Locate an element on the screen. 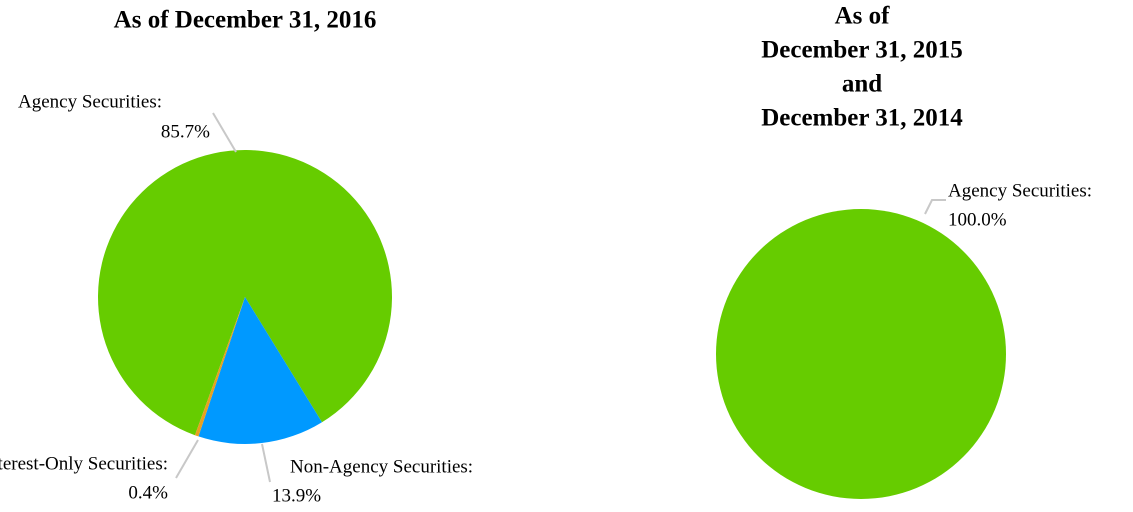 This screenshot has height=512, width=1133. data-label-value: 100.0% is located at coordinates (977, 219).